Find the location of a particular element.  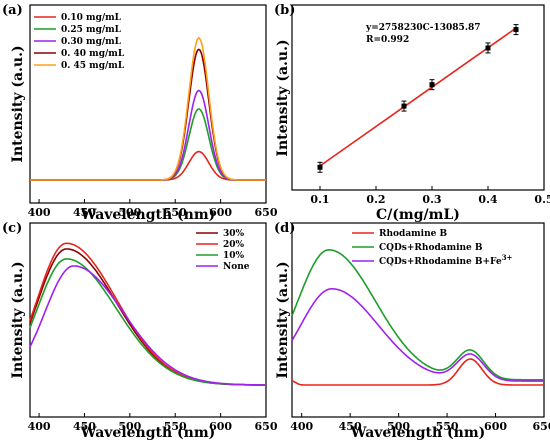

legend-label: Rhodamine B is located at coordinates (413, 234).